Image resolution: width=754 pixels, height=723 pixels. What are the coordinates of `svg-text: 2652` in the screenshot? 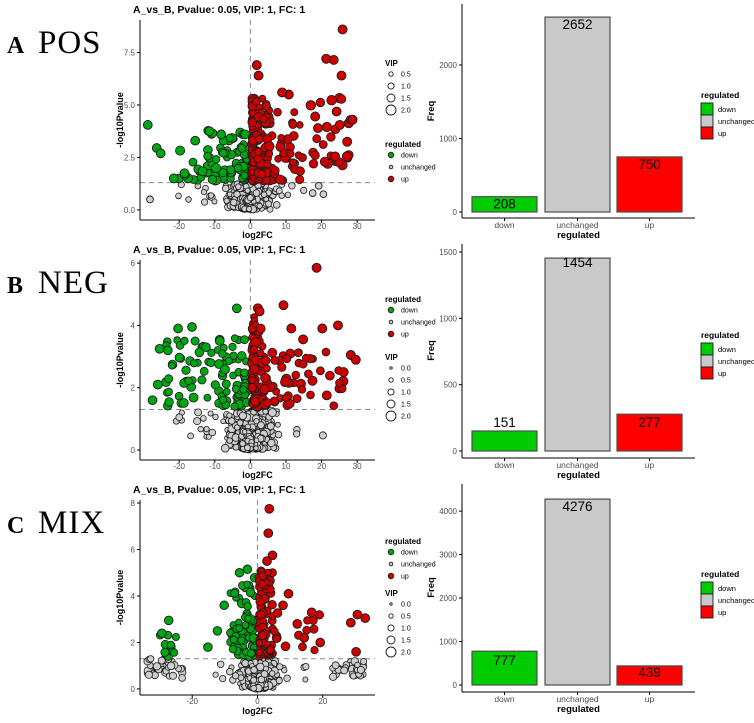 It's located at (577, 24).